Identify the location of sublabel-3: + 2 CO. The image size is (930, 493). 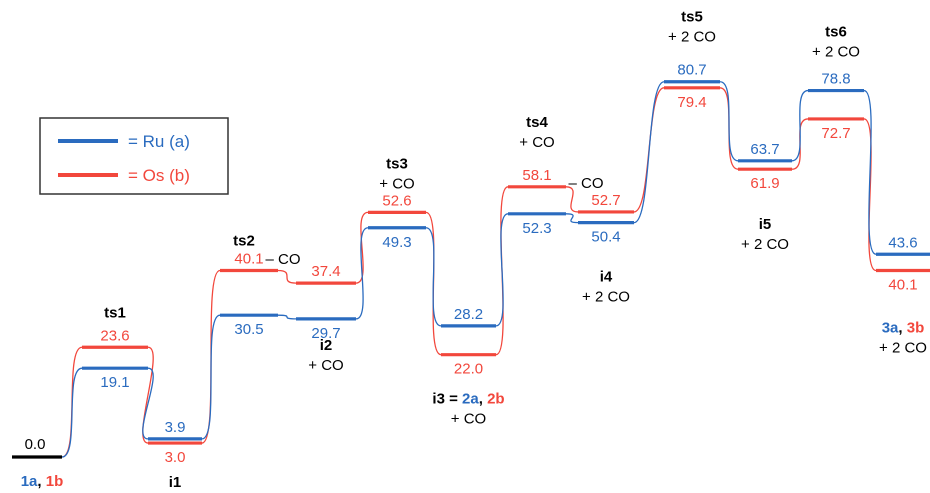
(903, 348).